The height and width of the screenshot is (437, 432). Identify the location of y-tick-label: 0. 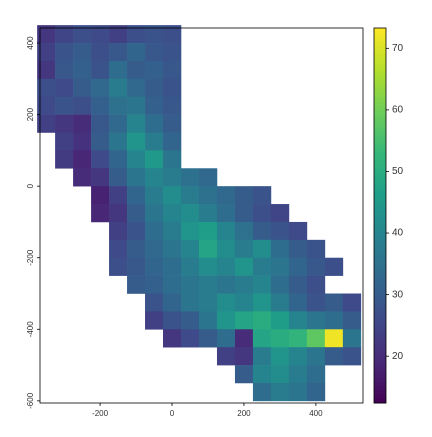
(30, 185).